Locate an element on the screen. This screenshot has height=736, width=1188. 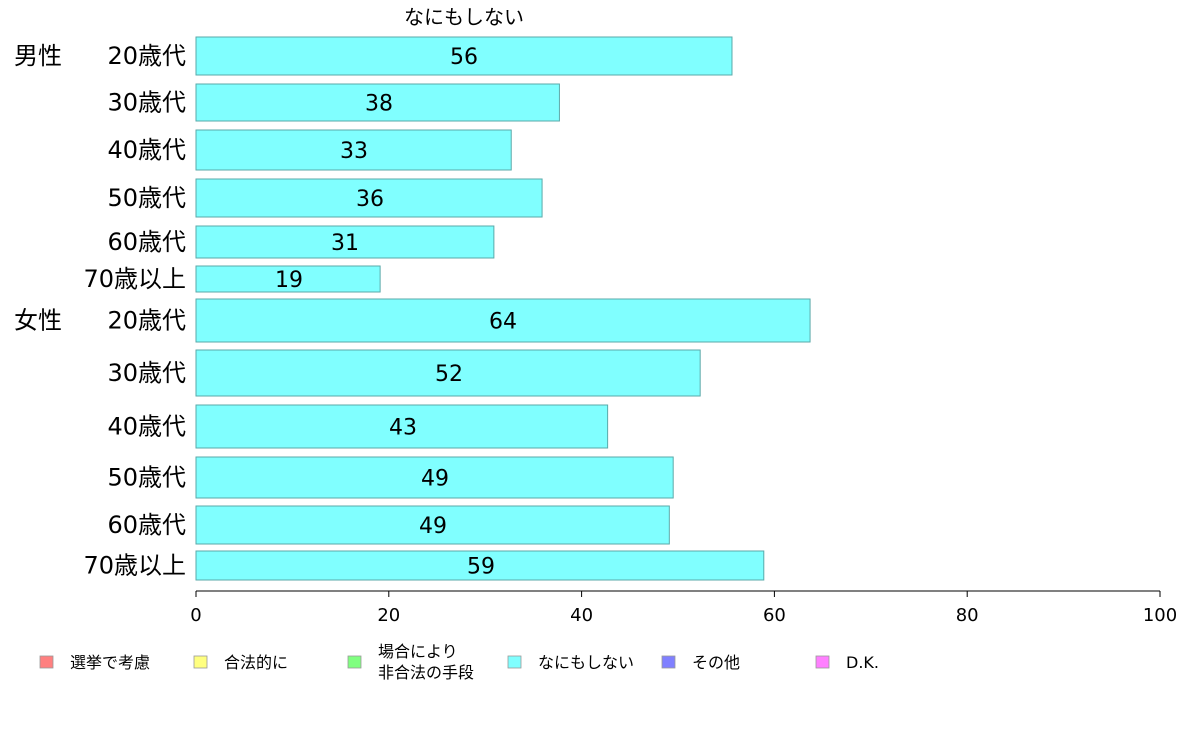
bar-value-label: 56 is located at coordinates (464, 57).